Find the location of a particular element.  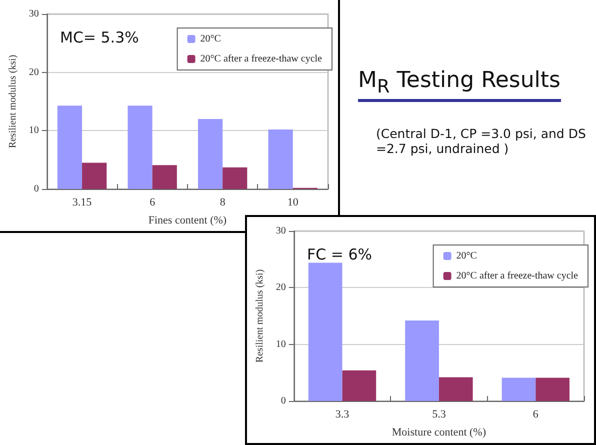

x-tick-label: 3.15 is located at coordinates (82, 202).